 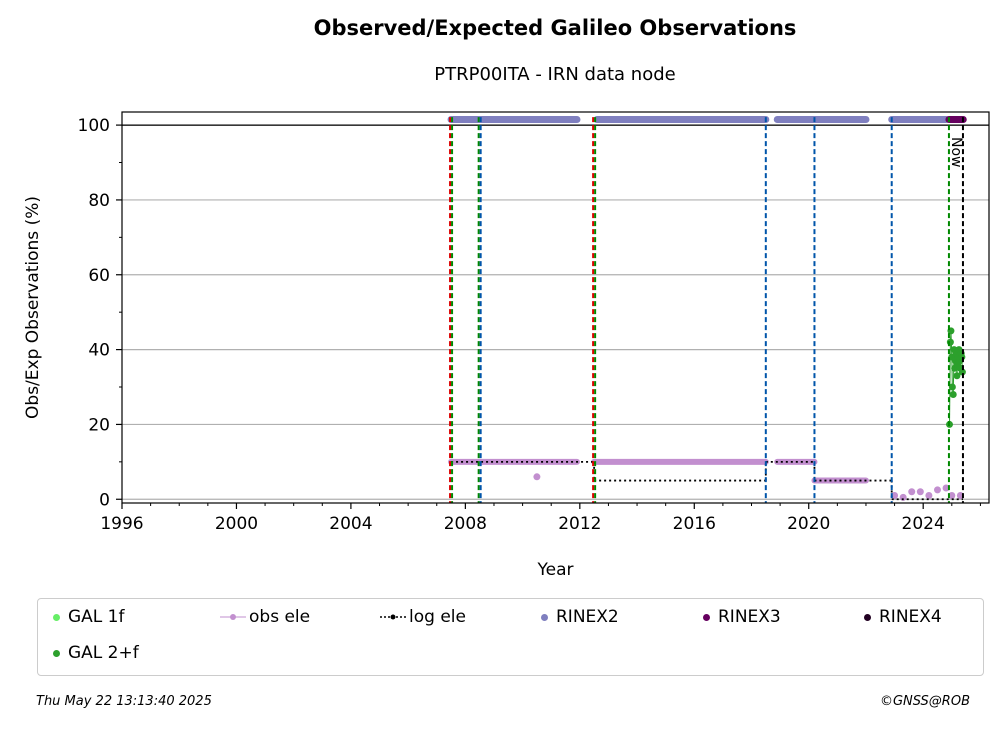 What do you see at coordinates (910, 617) in the screenshot?
I see `legend-label-rinex4: RINEX4` at bounding box center [910, 617].